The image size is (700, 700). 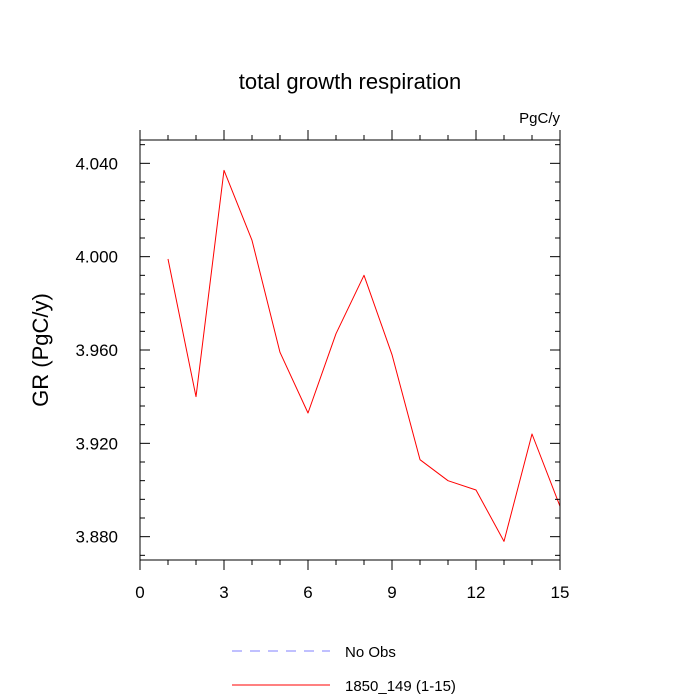 I want to click on y-tick-label: 3.920, so click(x=96, y=443).